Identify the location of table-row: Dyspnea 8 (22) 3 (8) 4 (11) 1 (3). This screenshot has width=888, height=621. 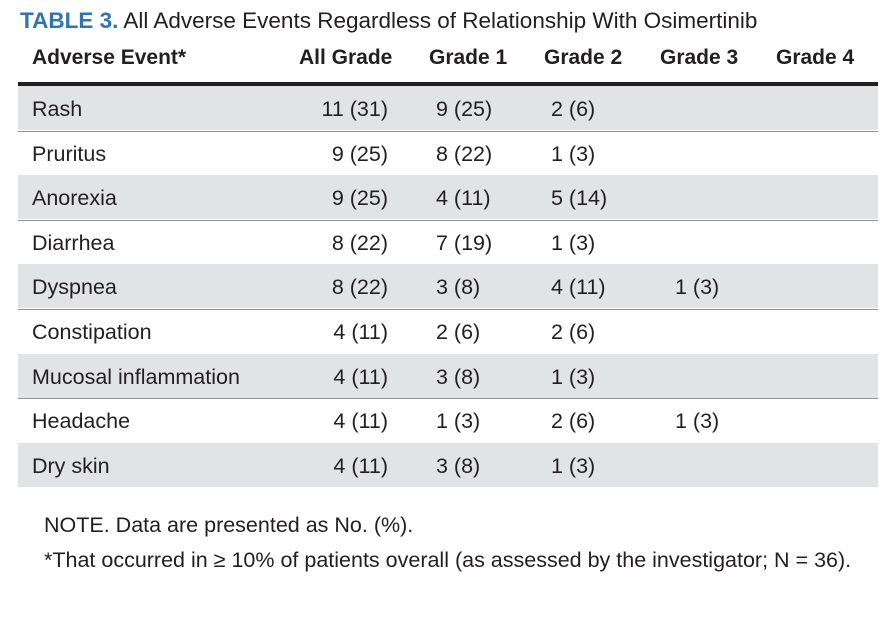
(448, 286).